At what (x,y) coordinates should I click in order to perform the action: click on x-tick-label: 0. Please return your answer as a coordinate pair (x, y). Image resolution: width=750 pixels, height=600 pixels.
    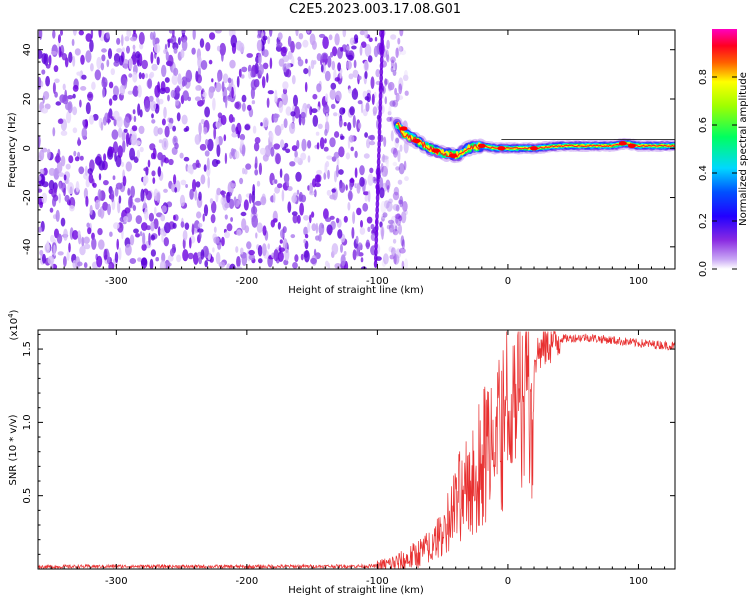
    Looking at the image, I should click on (508, 581).